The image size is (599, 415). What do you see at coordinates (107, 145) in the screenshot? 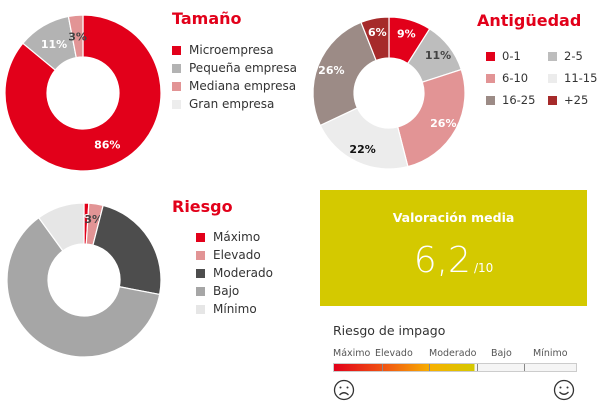
I see `donut-slice-label: 86%` at bounding box center [107, 145].